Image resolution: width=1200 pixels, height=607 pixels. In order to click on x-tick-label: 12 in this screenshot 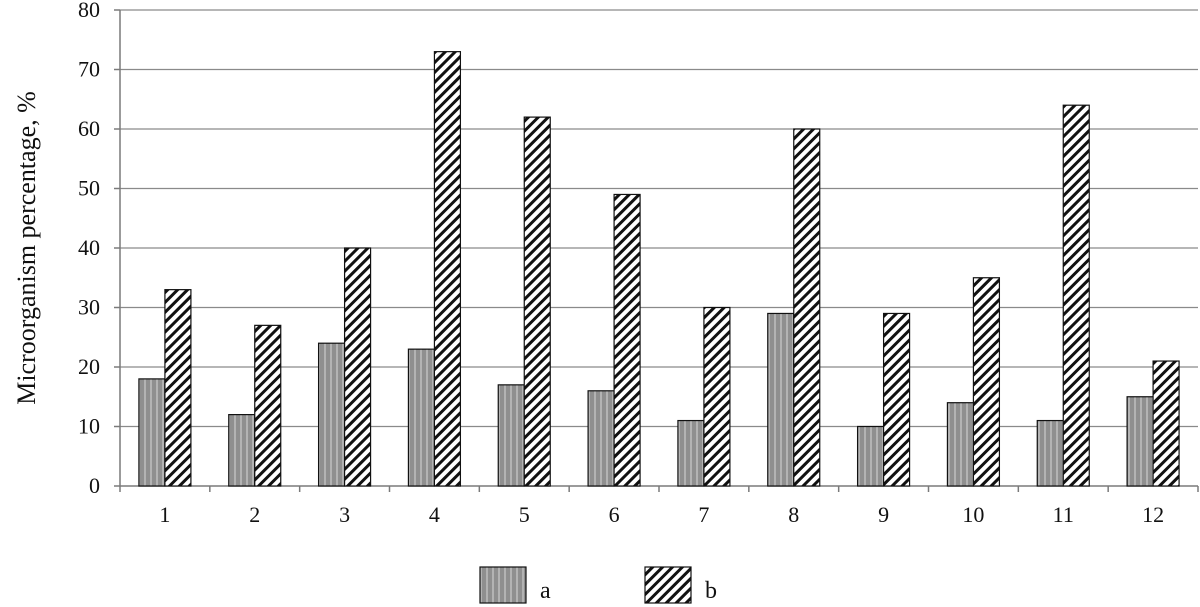, I will do `click(1153, 514)`.